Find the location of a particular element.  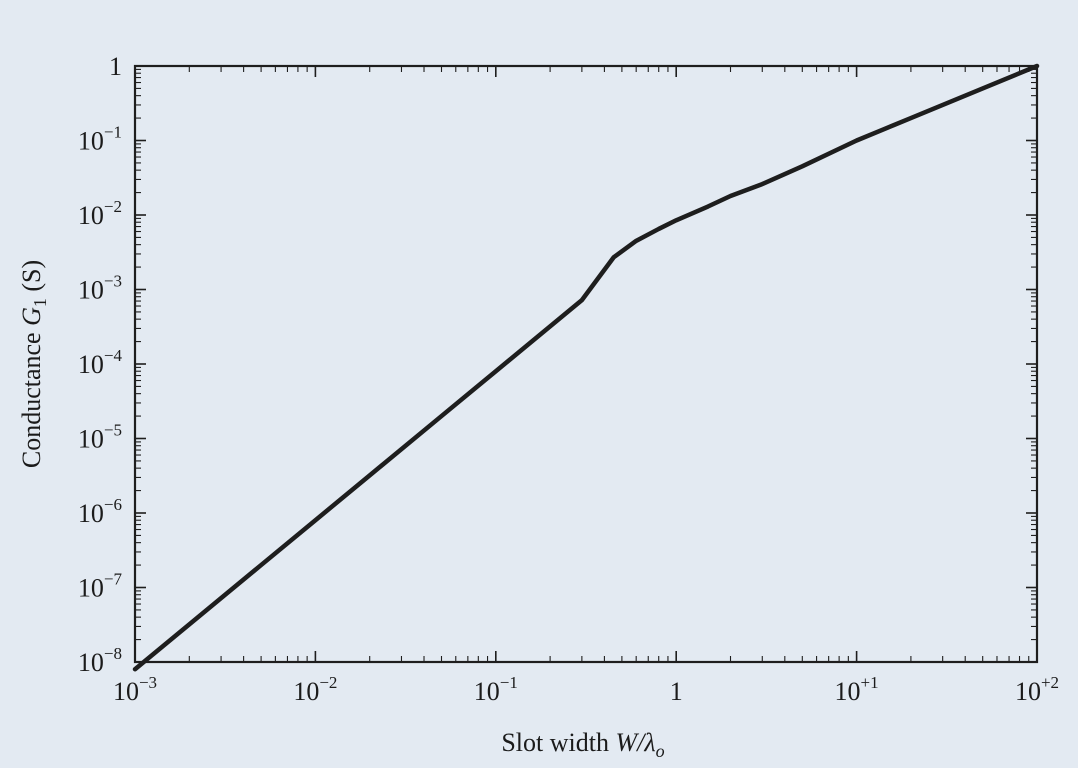

x-tick-label: 10⁻² is located at coordinates (315, 689).